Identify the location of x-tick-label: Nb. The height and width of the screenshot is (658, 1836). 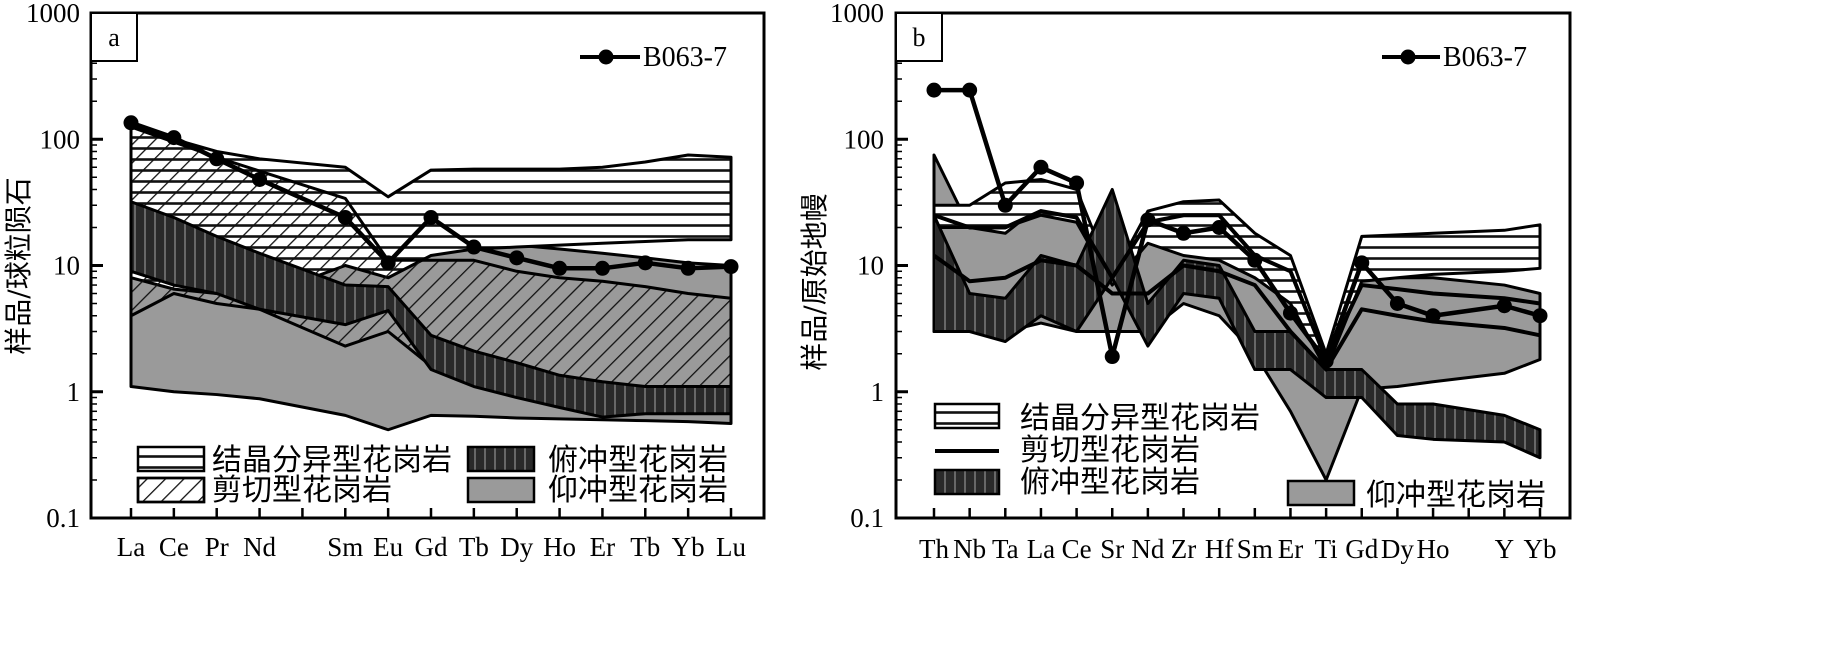
(969, 549).